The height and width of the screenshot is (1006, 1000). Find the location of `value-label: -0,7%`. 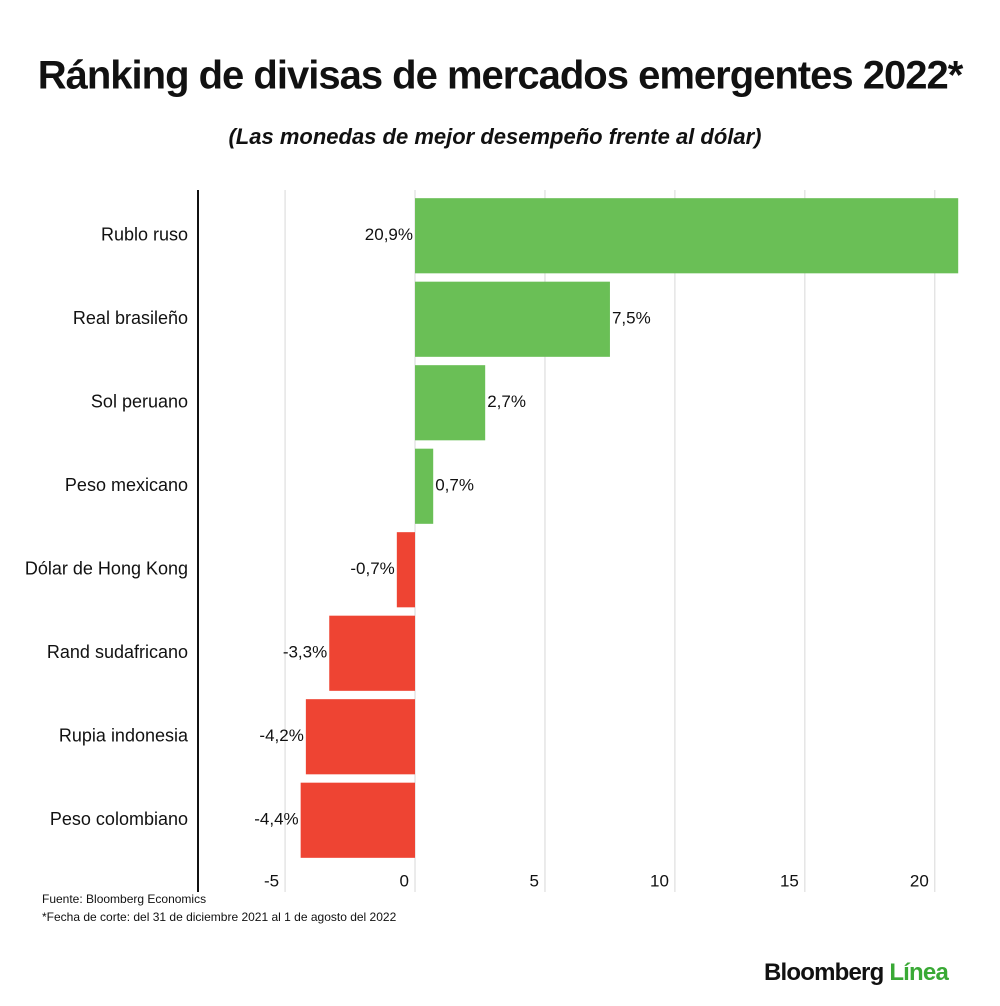

value-label: -0,7% is located at coordinates (372, 568).